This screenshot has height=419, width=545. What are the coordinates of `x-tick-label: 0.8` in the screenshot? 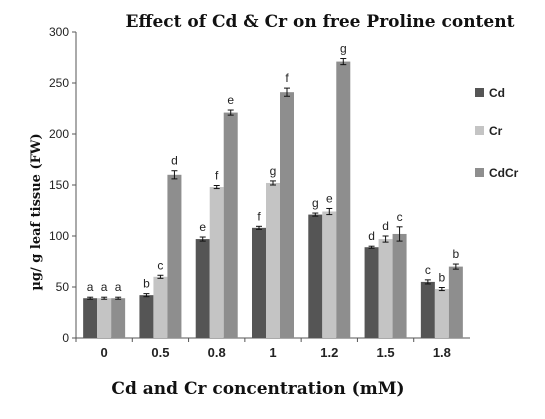 It's located at (217, 352).